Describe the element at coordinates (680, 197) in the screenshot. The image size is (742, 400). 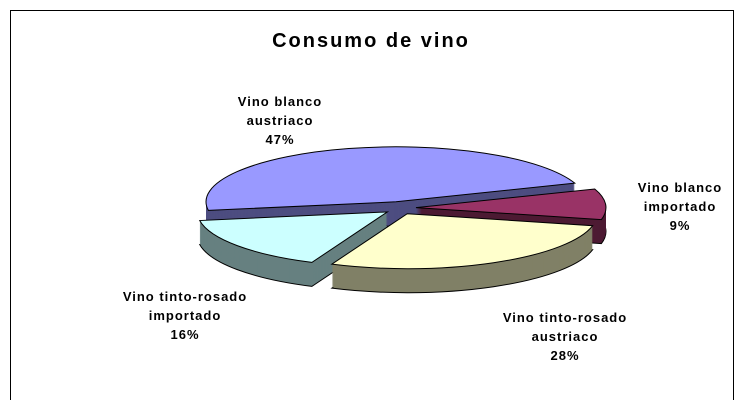
I see `category-label: Vino blanco importado` at that location.